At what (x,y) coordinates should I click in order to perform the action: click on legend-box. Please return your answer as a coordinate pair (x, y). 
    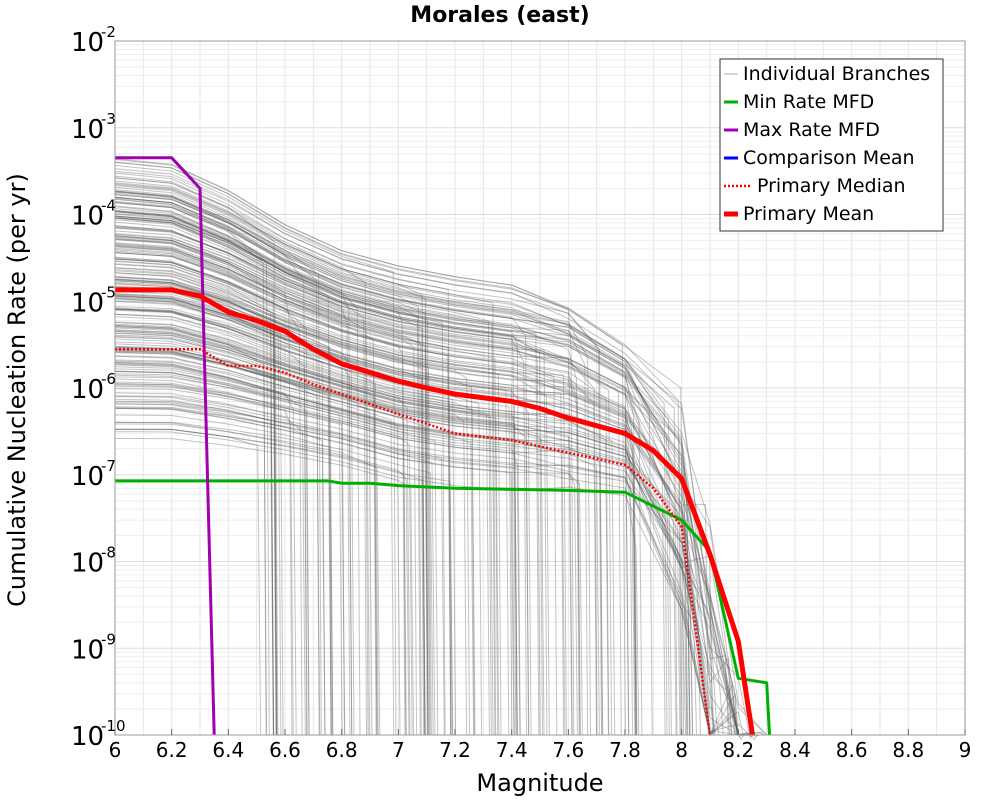
    Looking at the image, I should click on (831, 145).